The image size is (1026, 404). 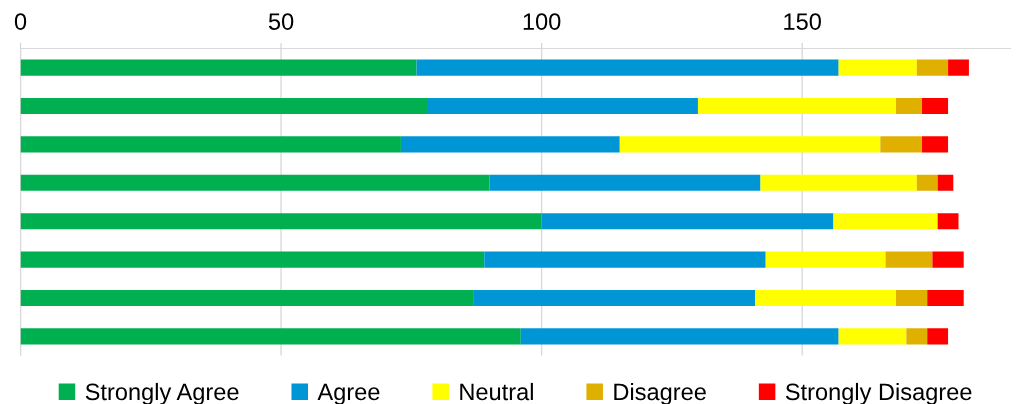 What do you see at coordinates (496, 391) in the screenshot?
I see `legend-label: Neutral` at bounding box center [496, 391].